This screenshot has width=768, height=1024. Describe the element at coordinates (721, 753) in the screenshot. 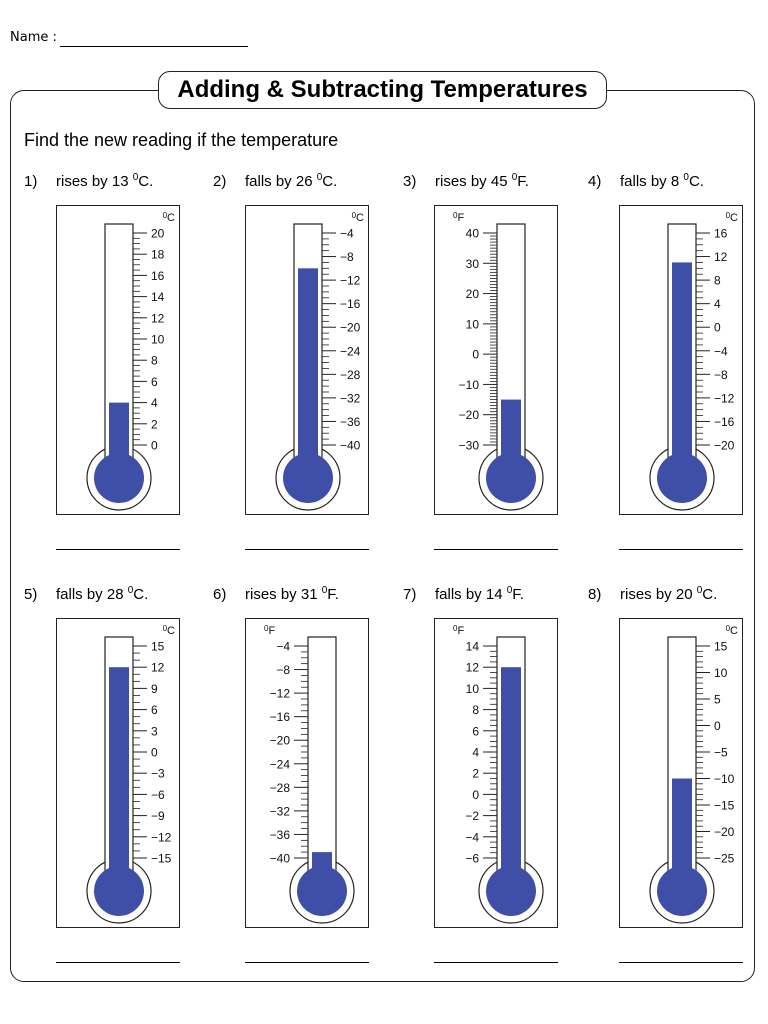

I see `tick-label: −5` at that location.